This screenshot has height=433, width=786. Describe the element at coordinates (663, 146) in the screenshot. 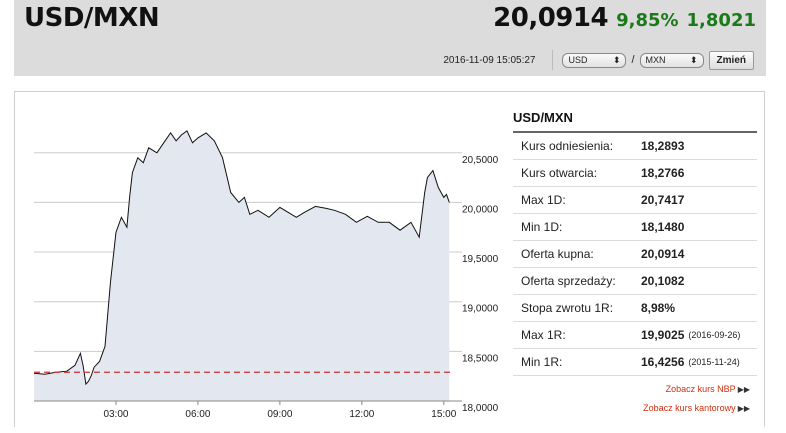

I see `info-value: 18,2893` at that location.